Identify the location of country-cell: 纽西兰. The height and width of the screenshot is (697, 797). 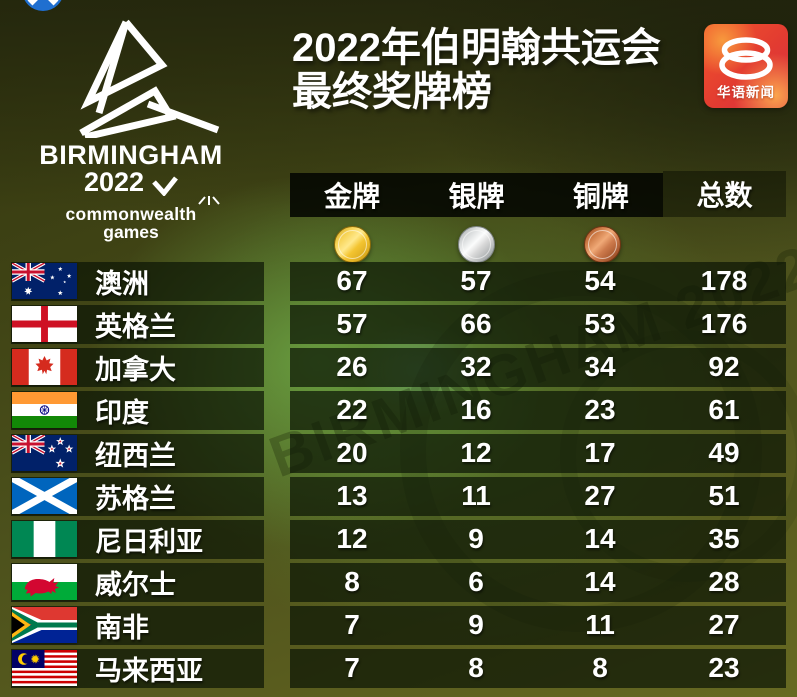
(137, 453).